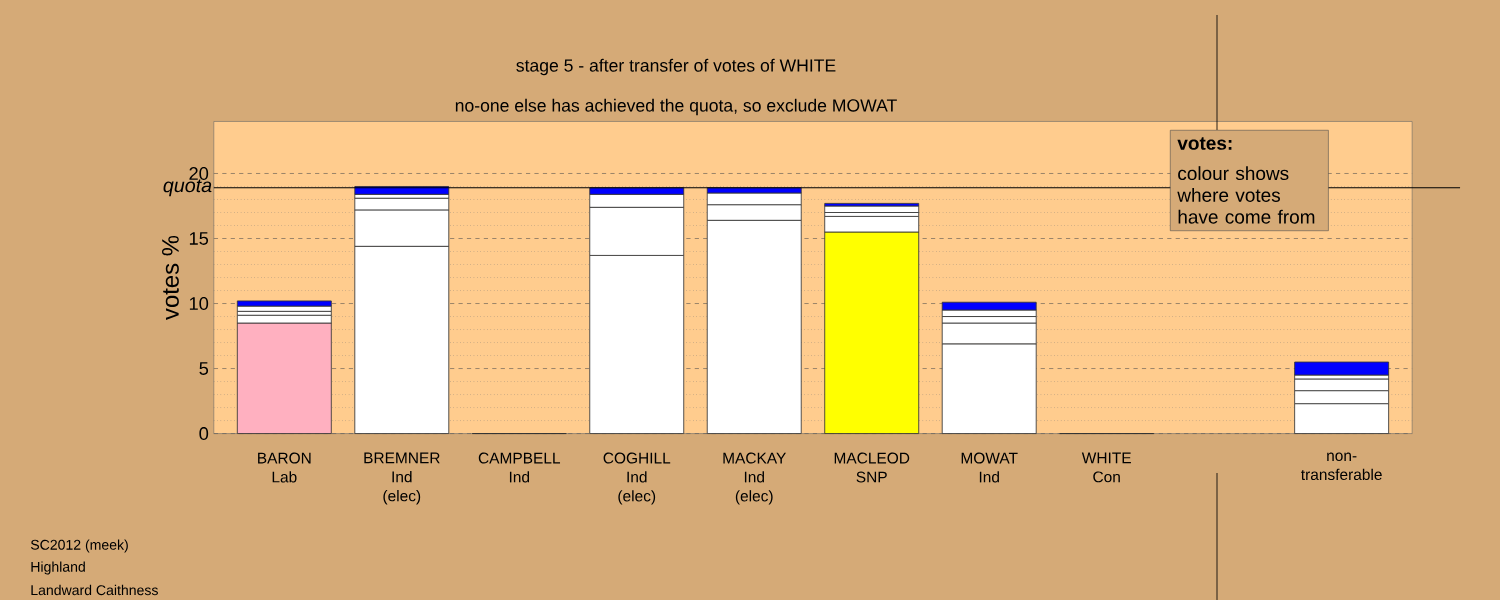 This screenshot has height=600, width=1500. I want to click on y-tick-label: 20, so click(199, 173).